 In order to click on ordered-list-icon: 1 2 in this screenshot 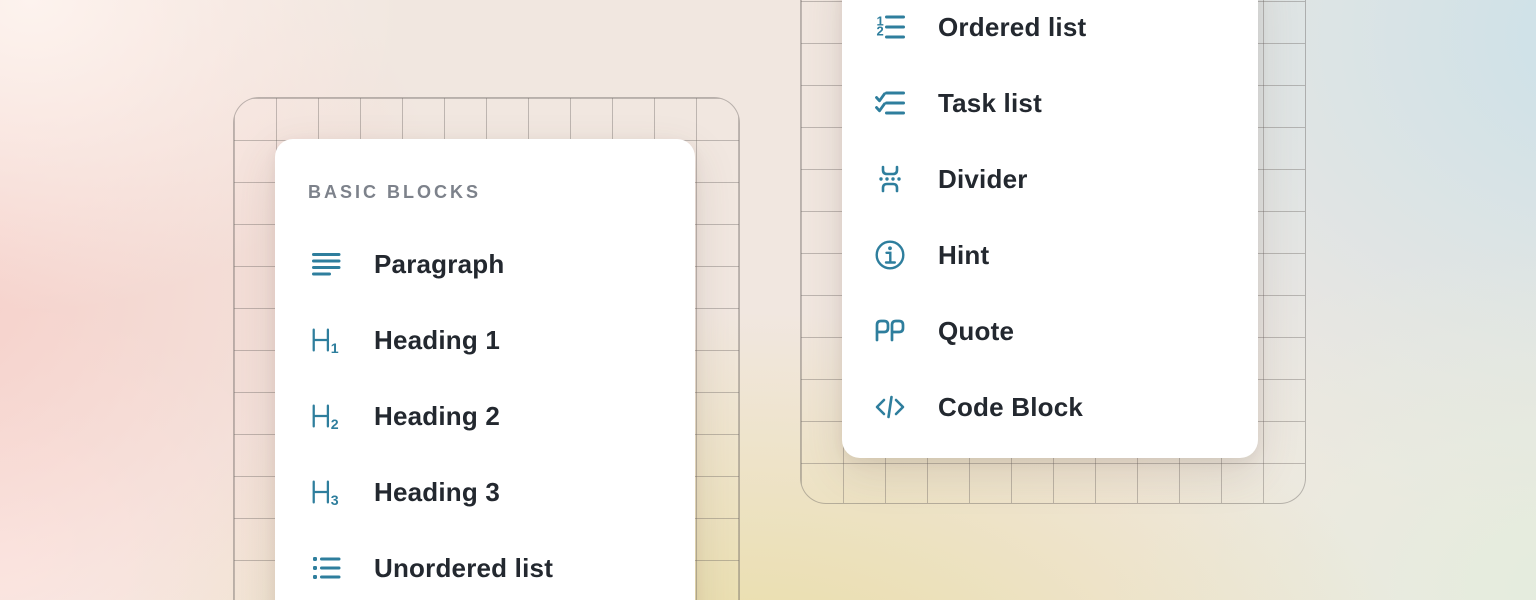, I will do `click(890, 27)`.